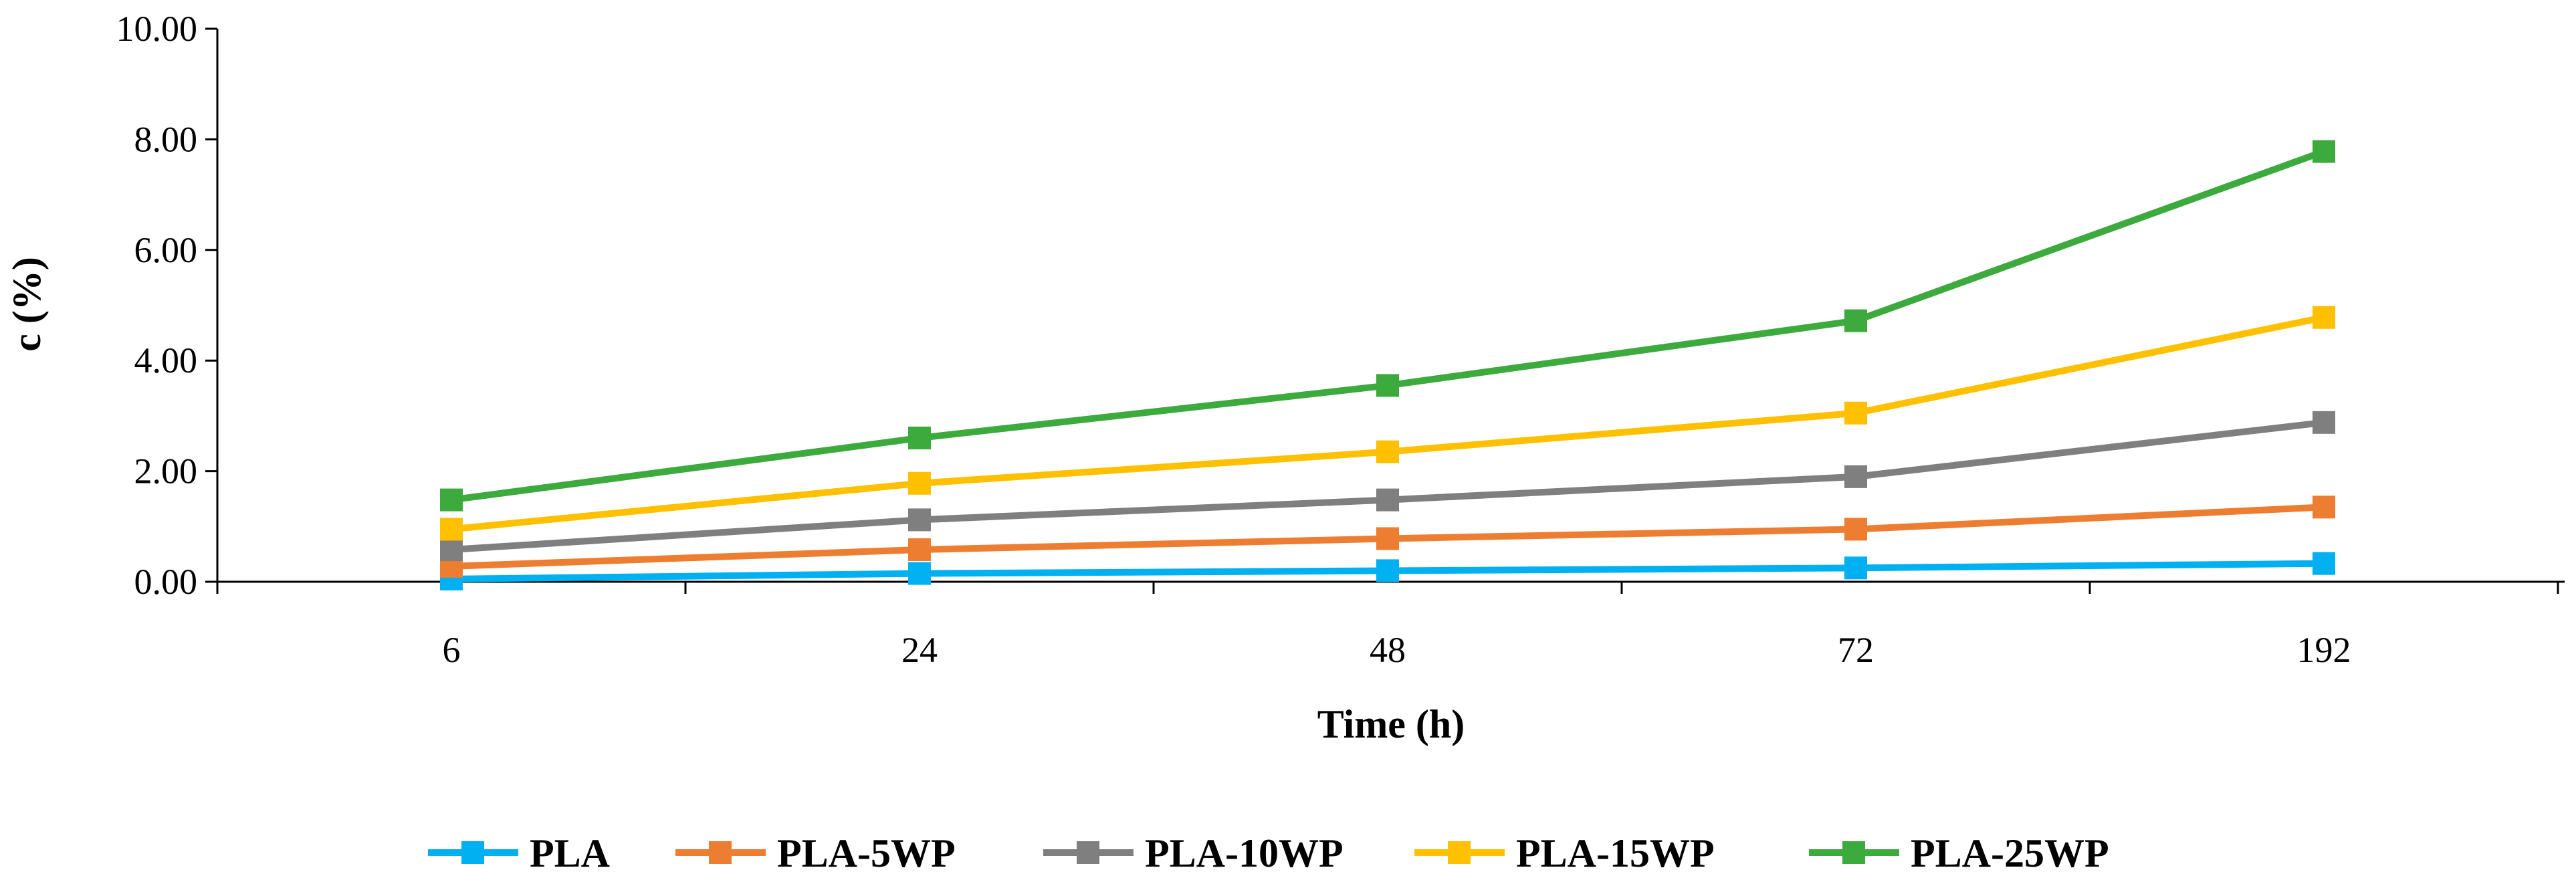  Describe the element at coordinates (570, 853) in the screenshot. I see `legend-label: PLA` at that location.